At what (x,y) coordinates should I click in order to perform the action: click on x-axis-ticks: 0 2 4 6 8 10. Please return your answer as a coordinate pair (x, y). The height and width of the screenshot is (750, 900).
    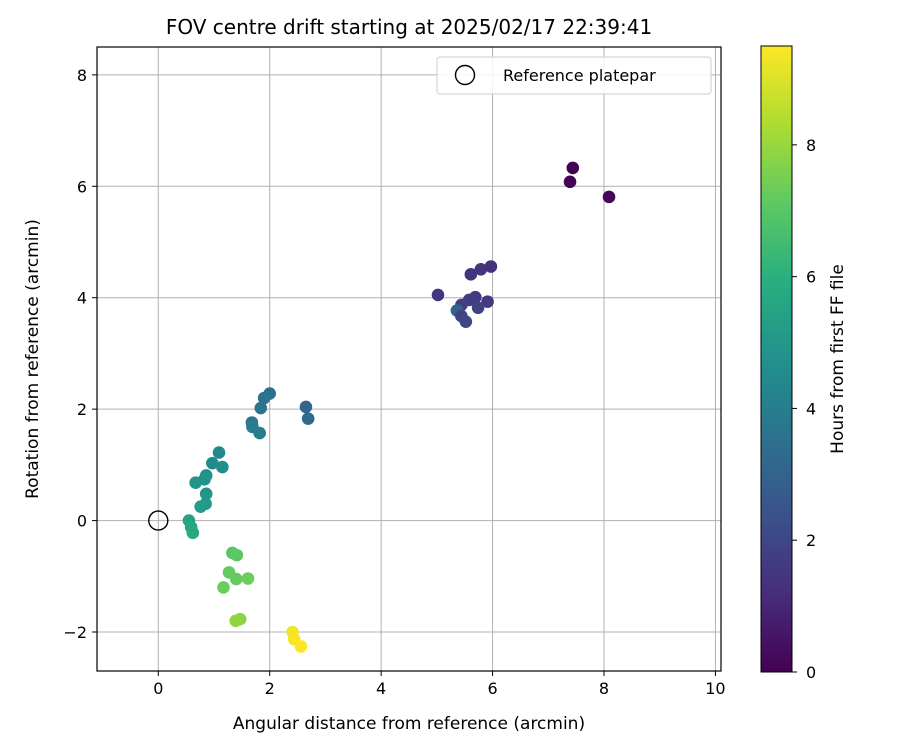
    Looking at the image, I should click on (439, 684).